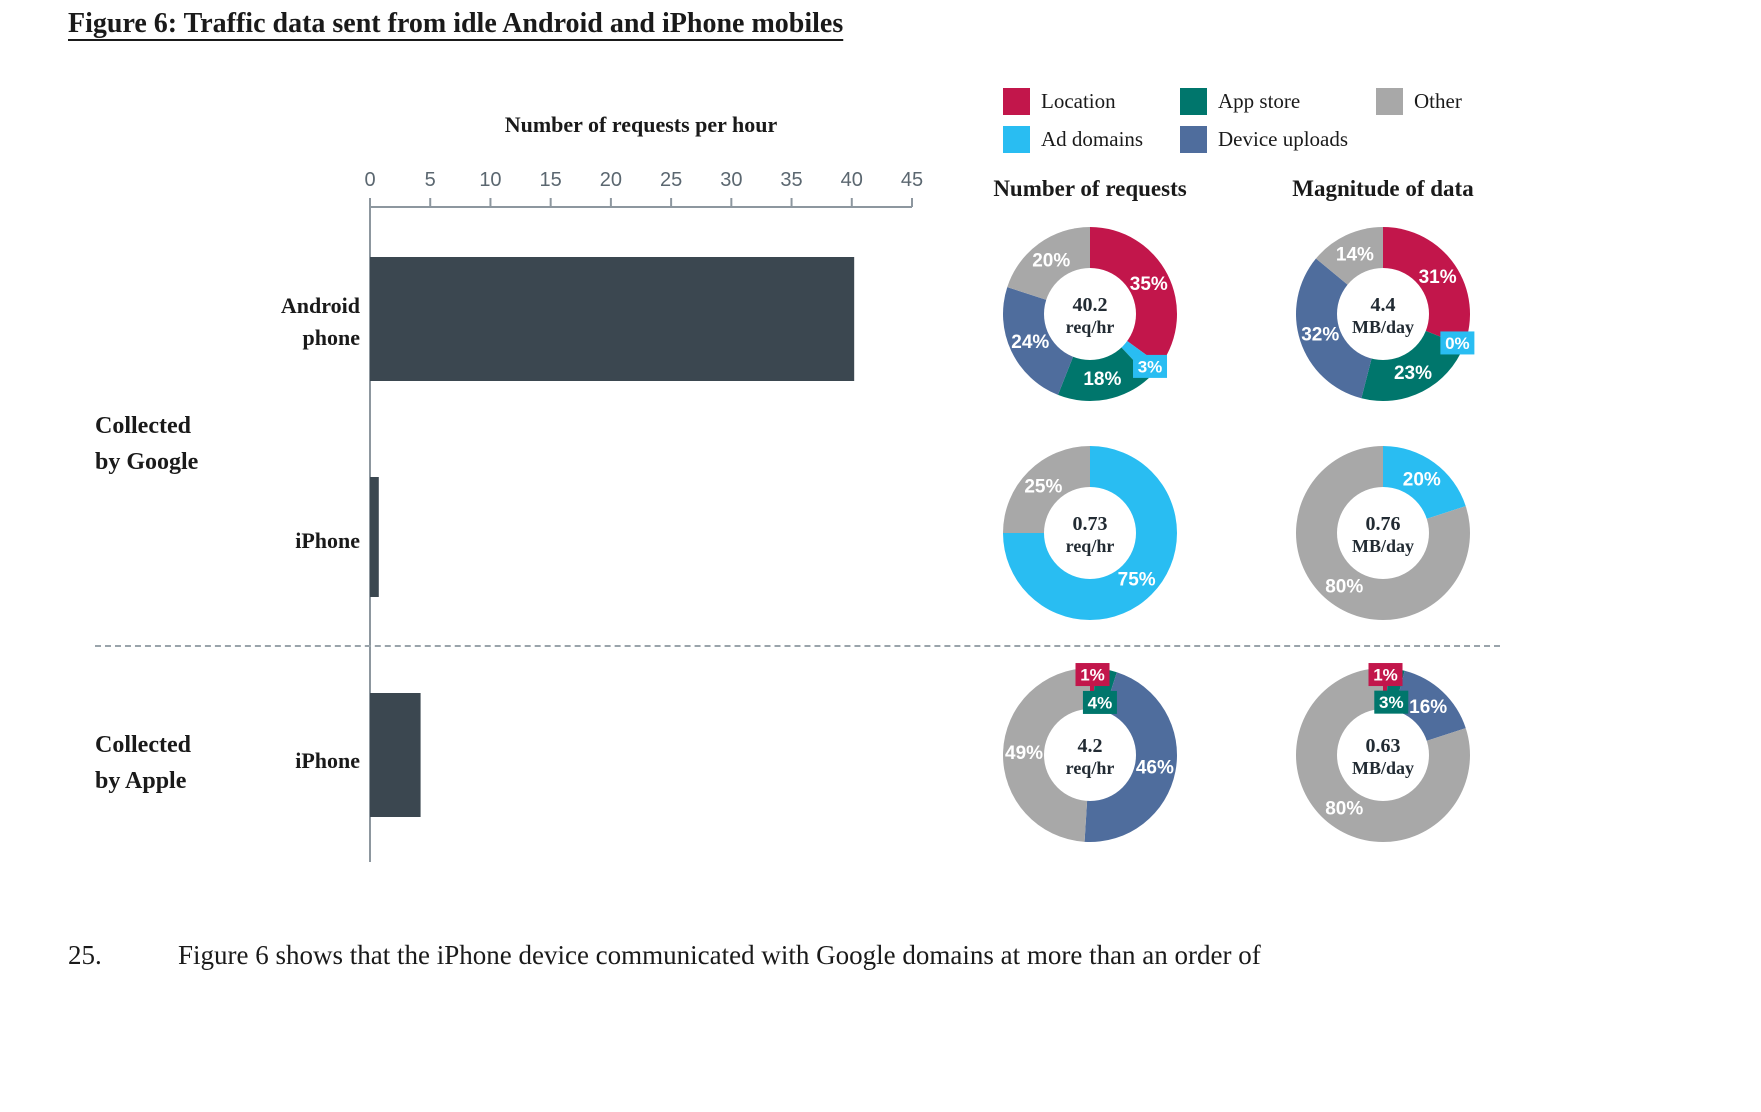 Image resolution: width=1761 pixels, height=1112 pixels. What do you see at coordinates (490, 180) in the screenshot?
I see `x-tick-label: 10` at bounding box center [490, 180].